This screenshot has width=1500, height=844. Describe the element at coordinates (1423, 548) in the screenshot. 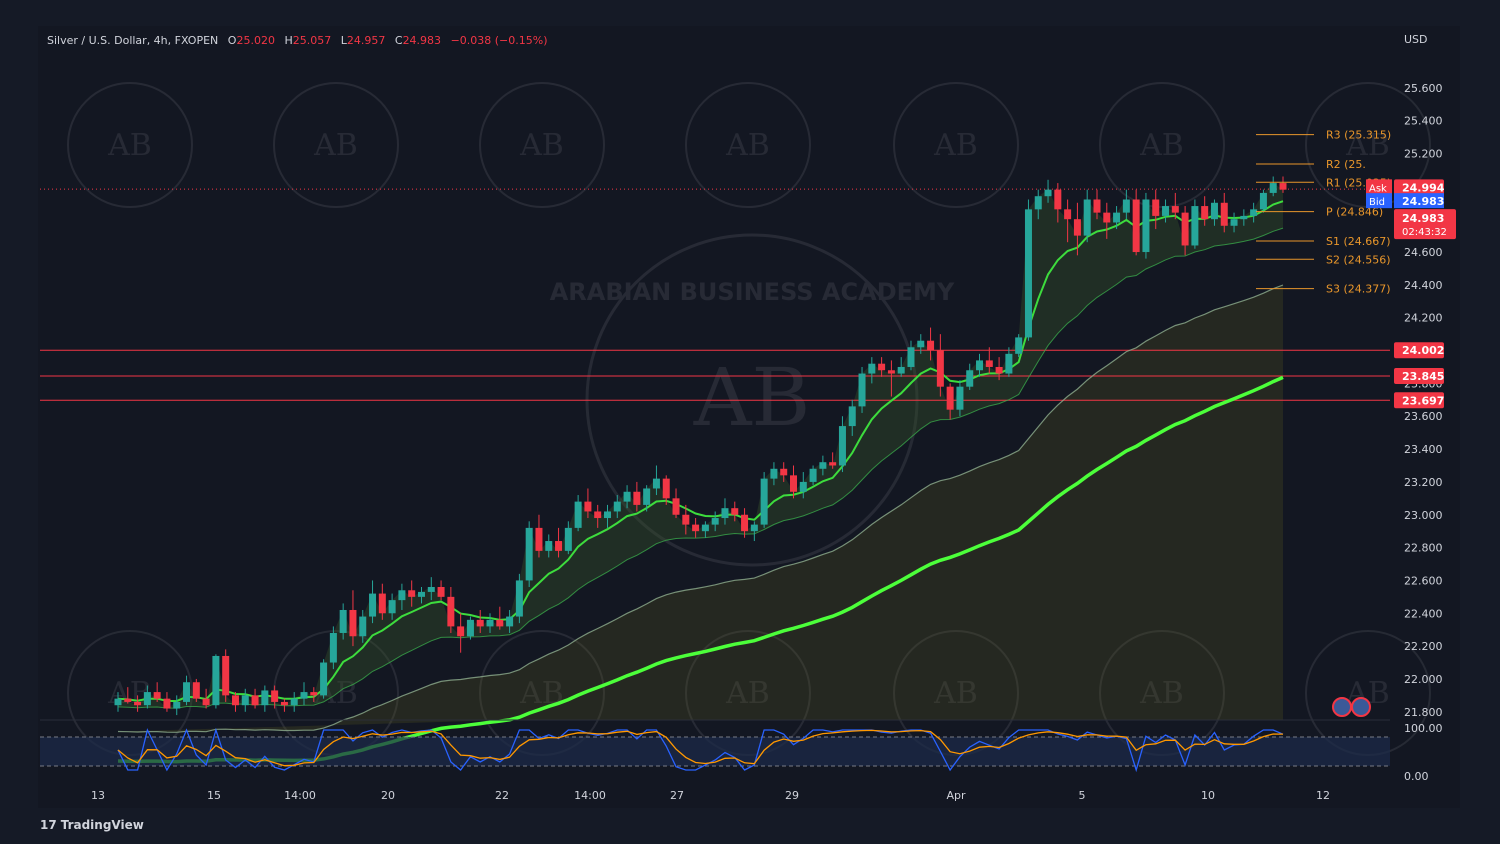

I see `y-tick-label: 22.800` at that location.